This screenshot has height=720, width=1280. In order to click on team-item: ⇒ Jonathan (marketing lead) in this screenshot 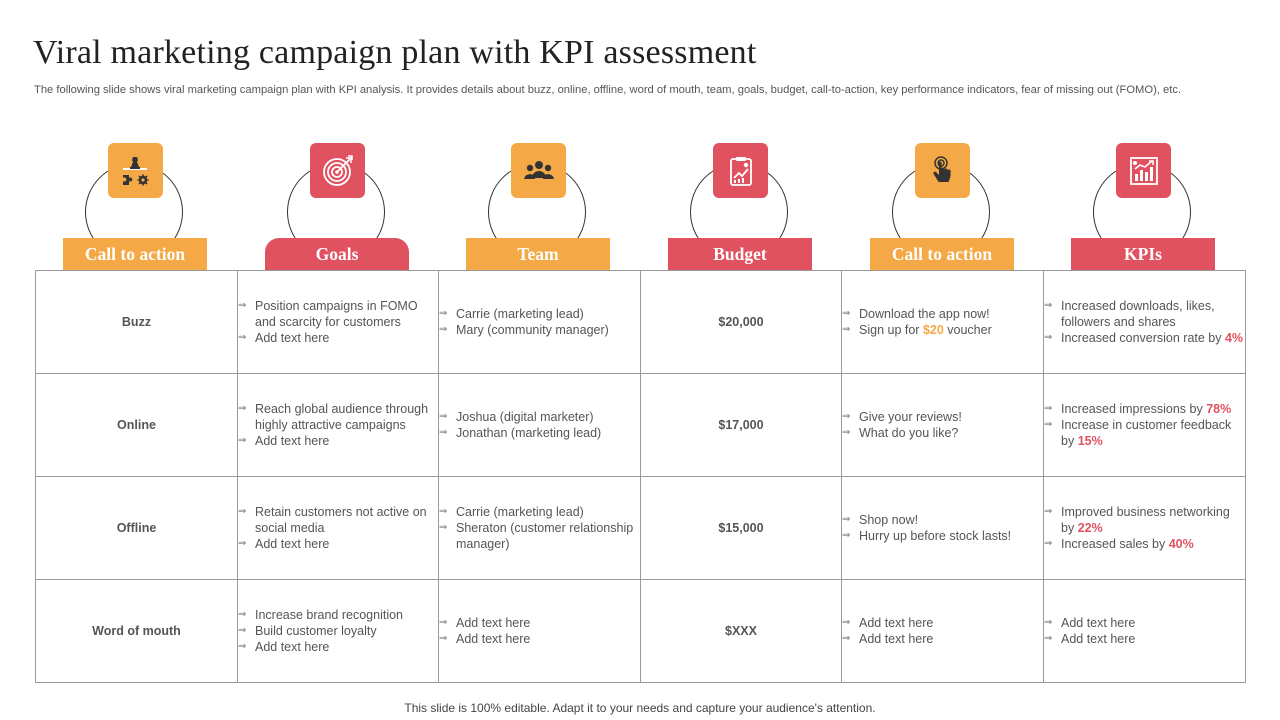, I will do `click(539, 433)`.